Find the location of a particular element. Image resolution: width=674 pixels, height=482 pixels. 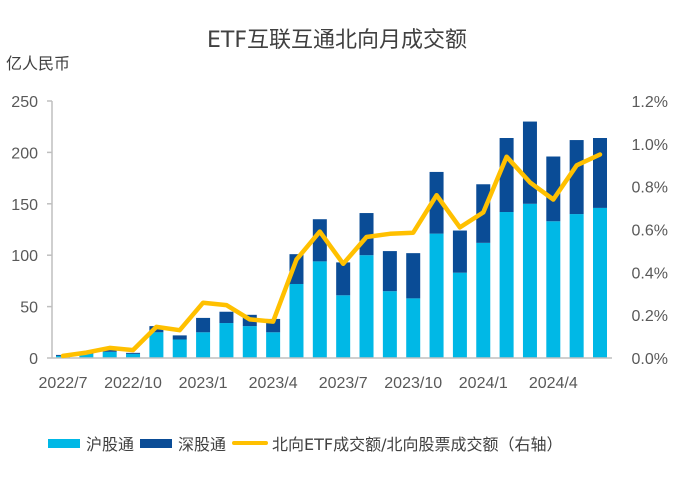

x-axis-tick-label: 2024/1 is located at coordinates (483, 383).